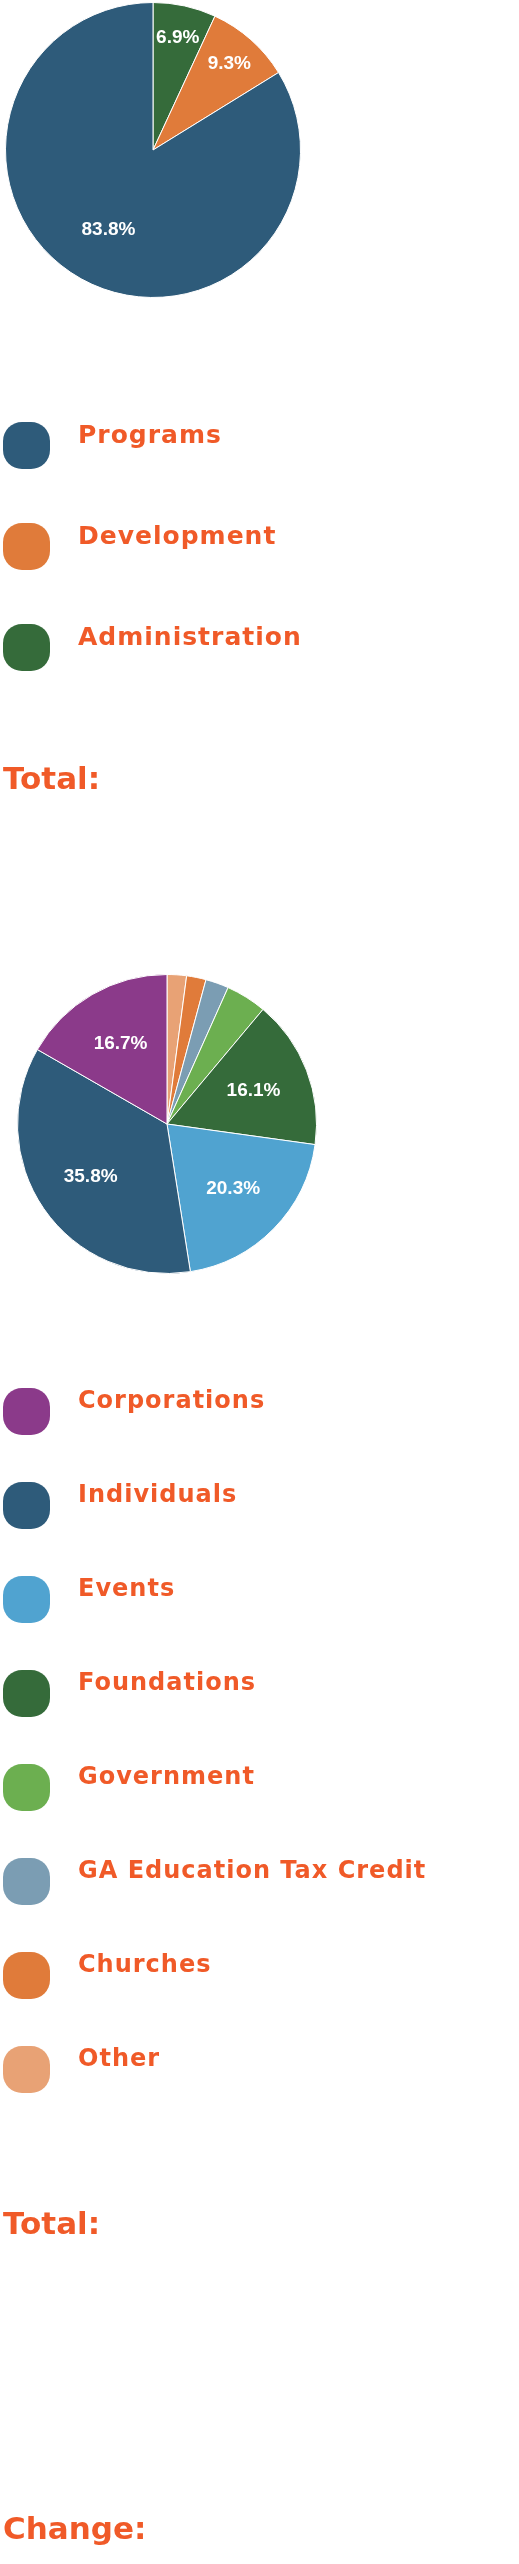 The width and height of the screenshot is (519, 2564). I want to click on data-label: 6.9%, so click(178, 36).